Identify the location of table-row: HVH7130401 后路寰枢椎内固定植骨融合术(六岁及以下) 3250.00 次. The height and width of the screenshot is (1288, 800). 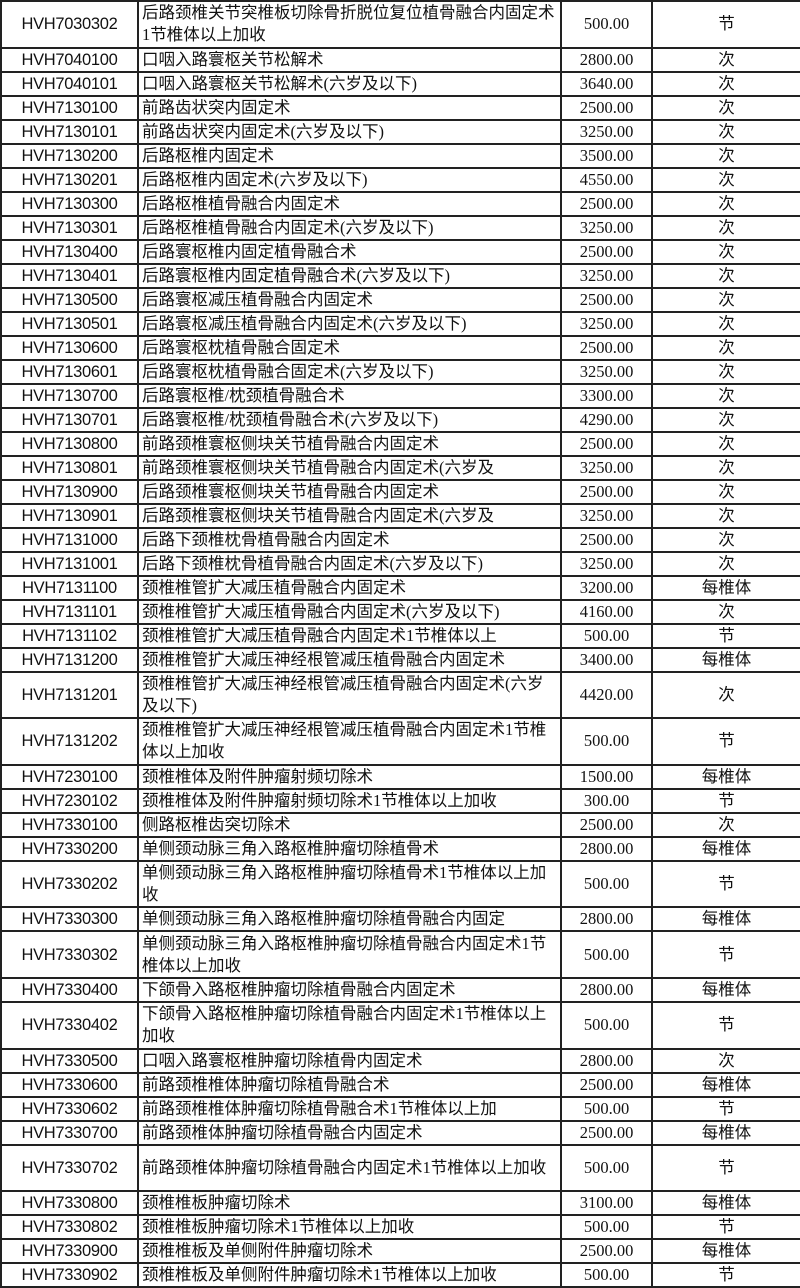
(400, 275).